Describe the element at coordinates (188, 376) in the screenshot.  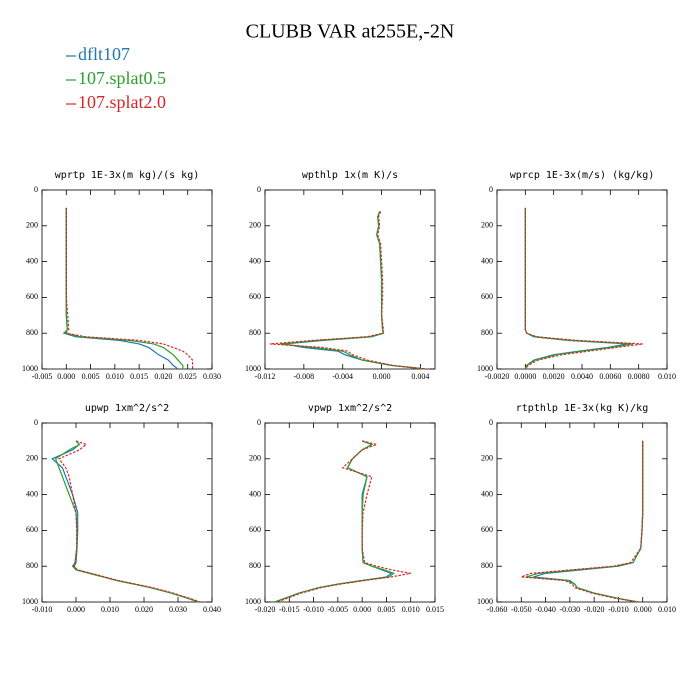
I see `x-tick-label: 0.025` at that location.